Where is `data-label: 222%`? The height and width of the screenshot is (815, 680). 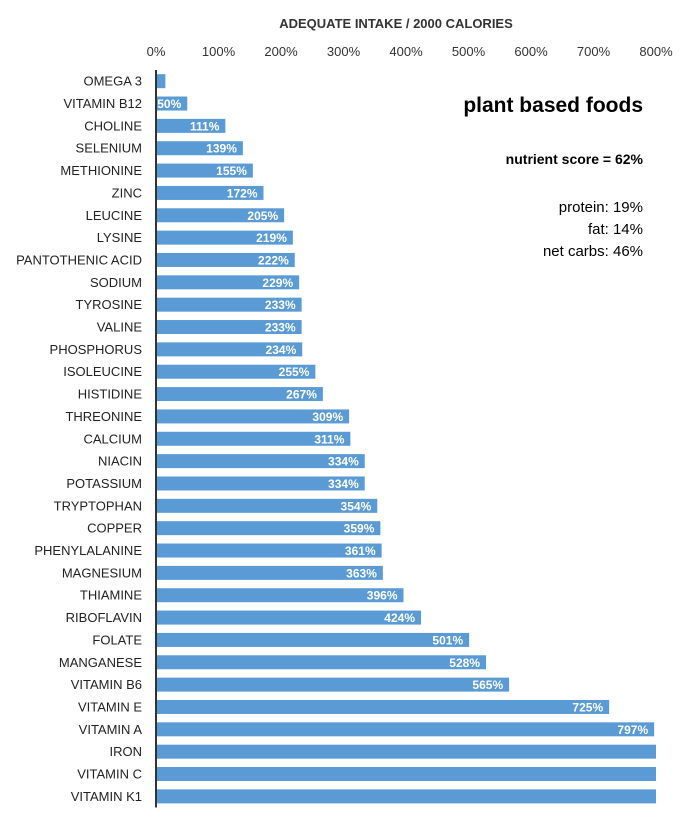
data-label: 222% is located at coordinates (273, 260).